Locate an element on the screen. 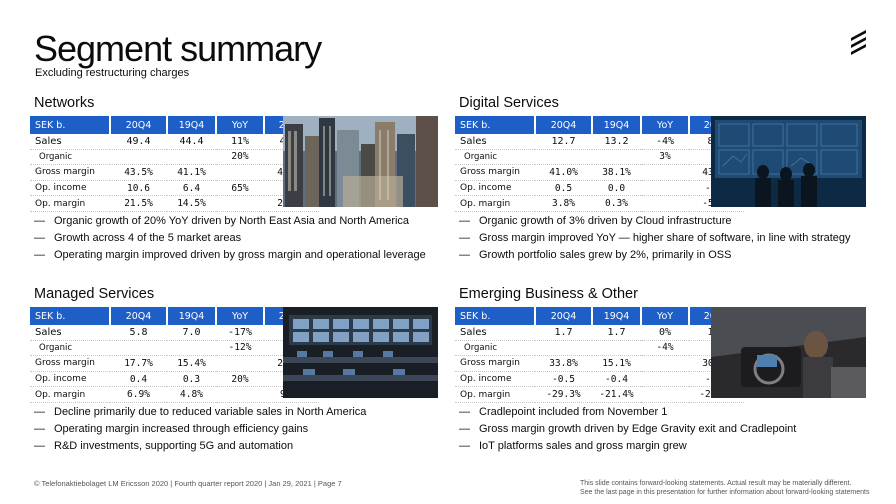 The height and width of the screenshot is (504, 896). table-cell: 6.9% is located at coordinates (138, 394).